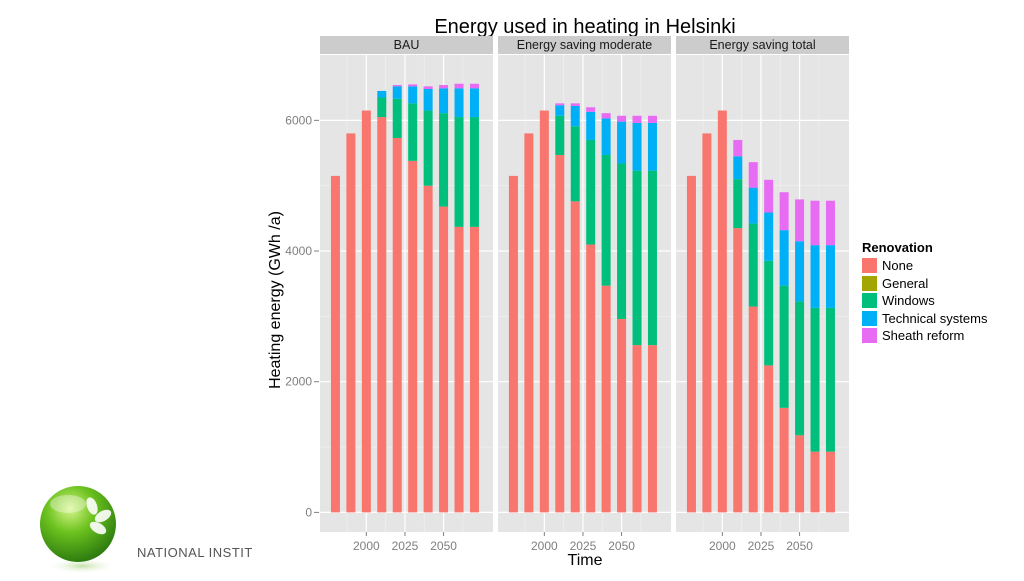 Image resolution: width=1024 pixels, height=581 pixels. Describe the element at coordinates (924, 336) in the screenshot. I see `legend-item-sheath-reform: Sheath reform` at that location.